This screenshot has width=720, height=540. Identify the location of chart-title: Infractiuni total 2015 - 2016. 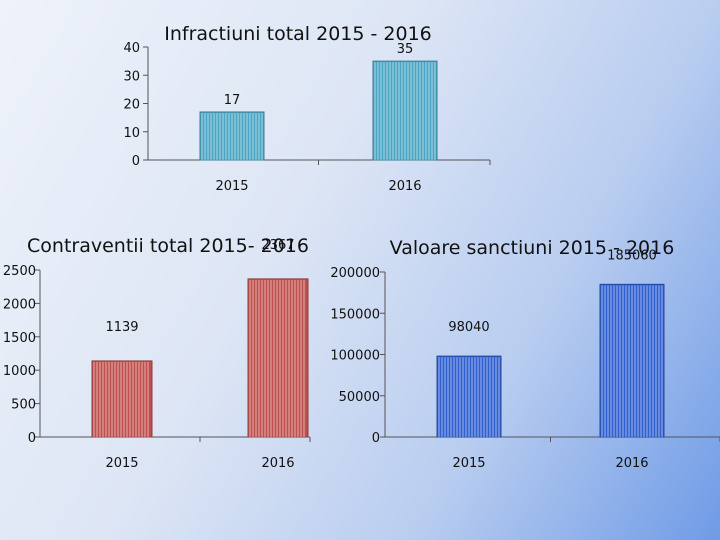
(298, 34).